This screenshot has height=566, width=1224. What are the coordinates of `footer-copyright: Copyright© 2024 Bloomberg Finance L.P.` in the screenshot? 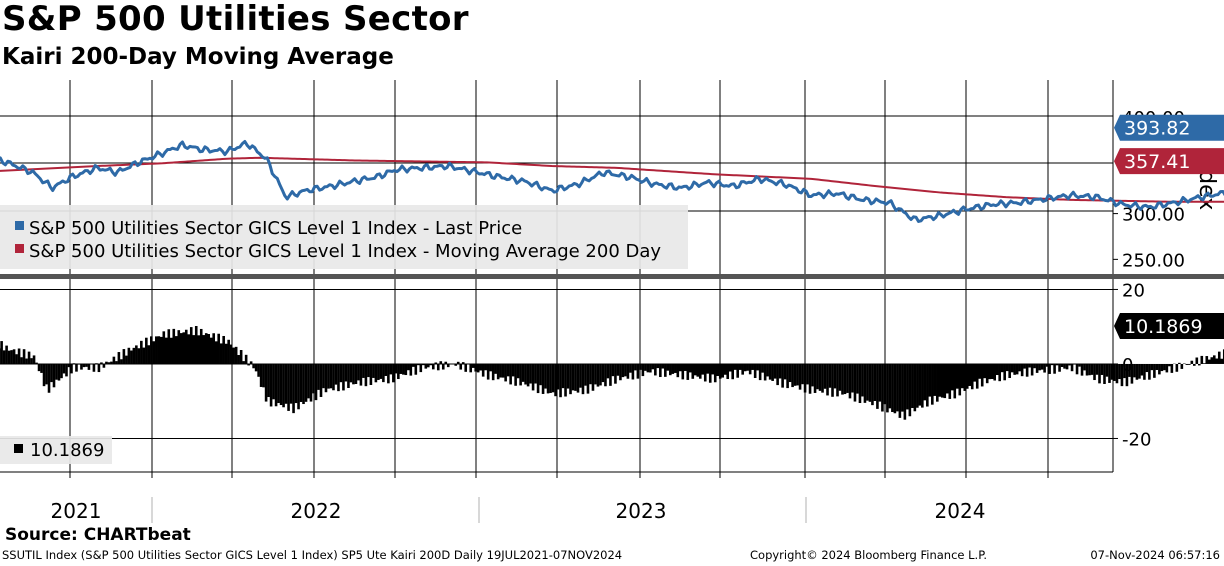 It's located at (868, 555).